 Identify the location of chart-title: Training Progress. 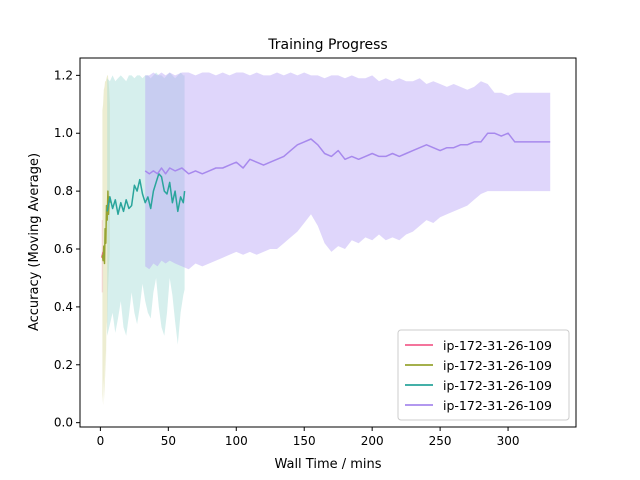
(327, 45).